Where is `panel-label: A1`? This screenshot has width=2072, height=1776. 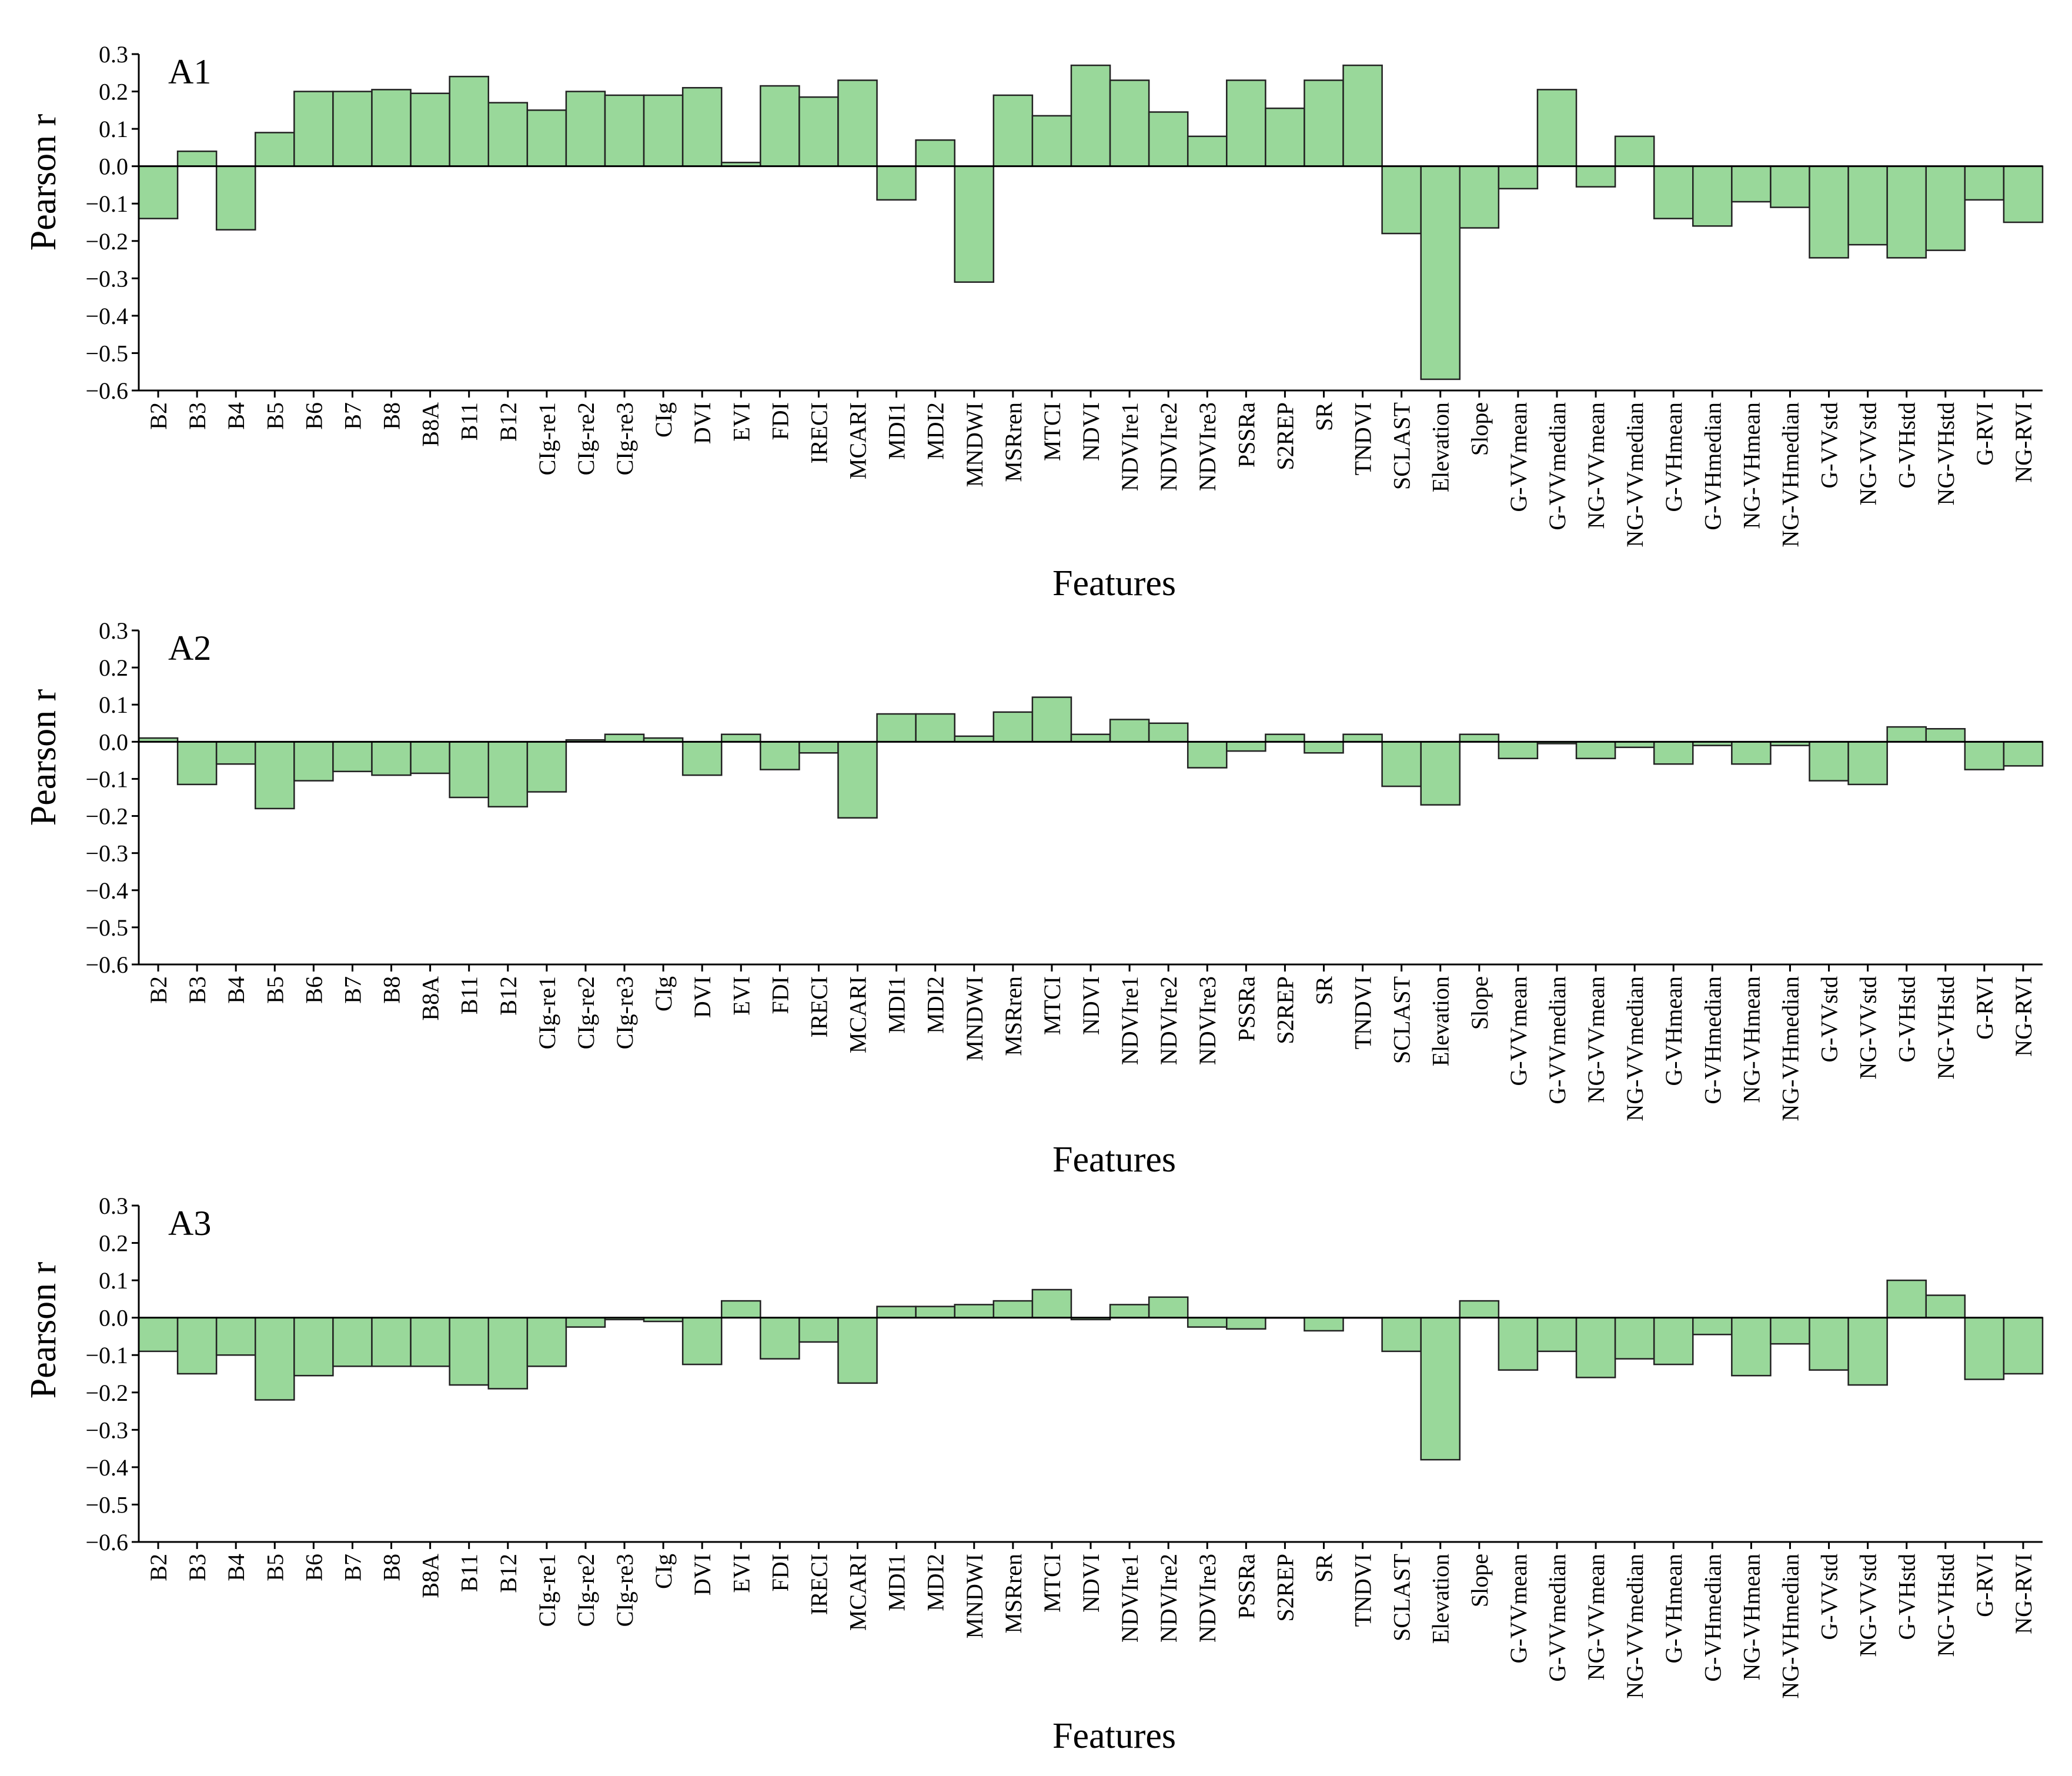
panel-label: A1 is located at coordinates (190, 71).